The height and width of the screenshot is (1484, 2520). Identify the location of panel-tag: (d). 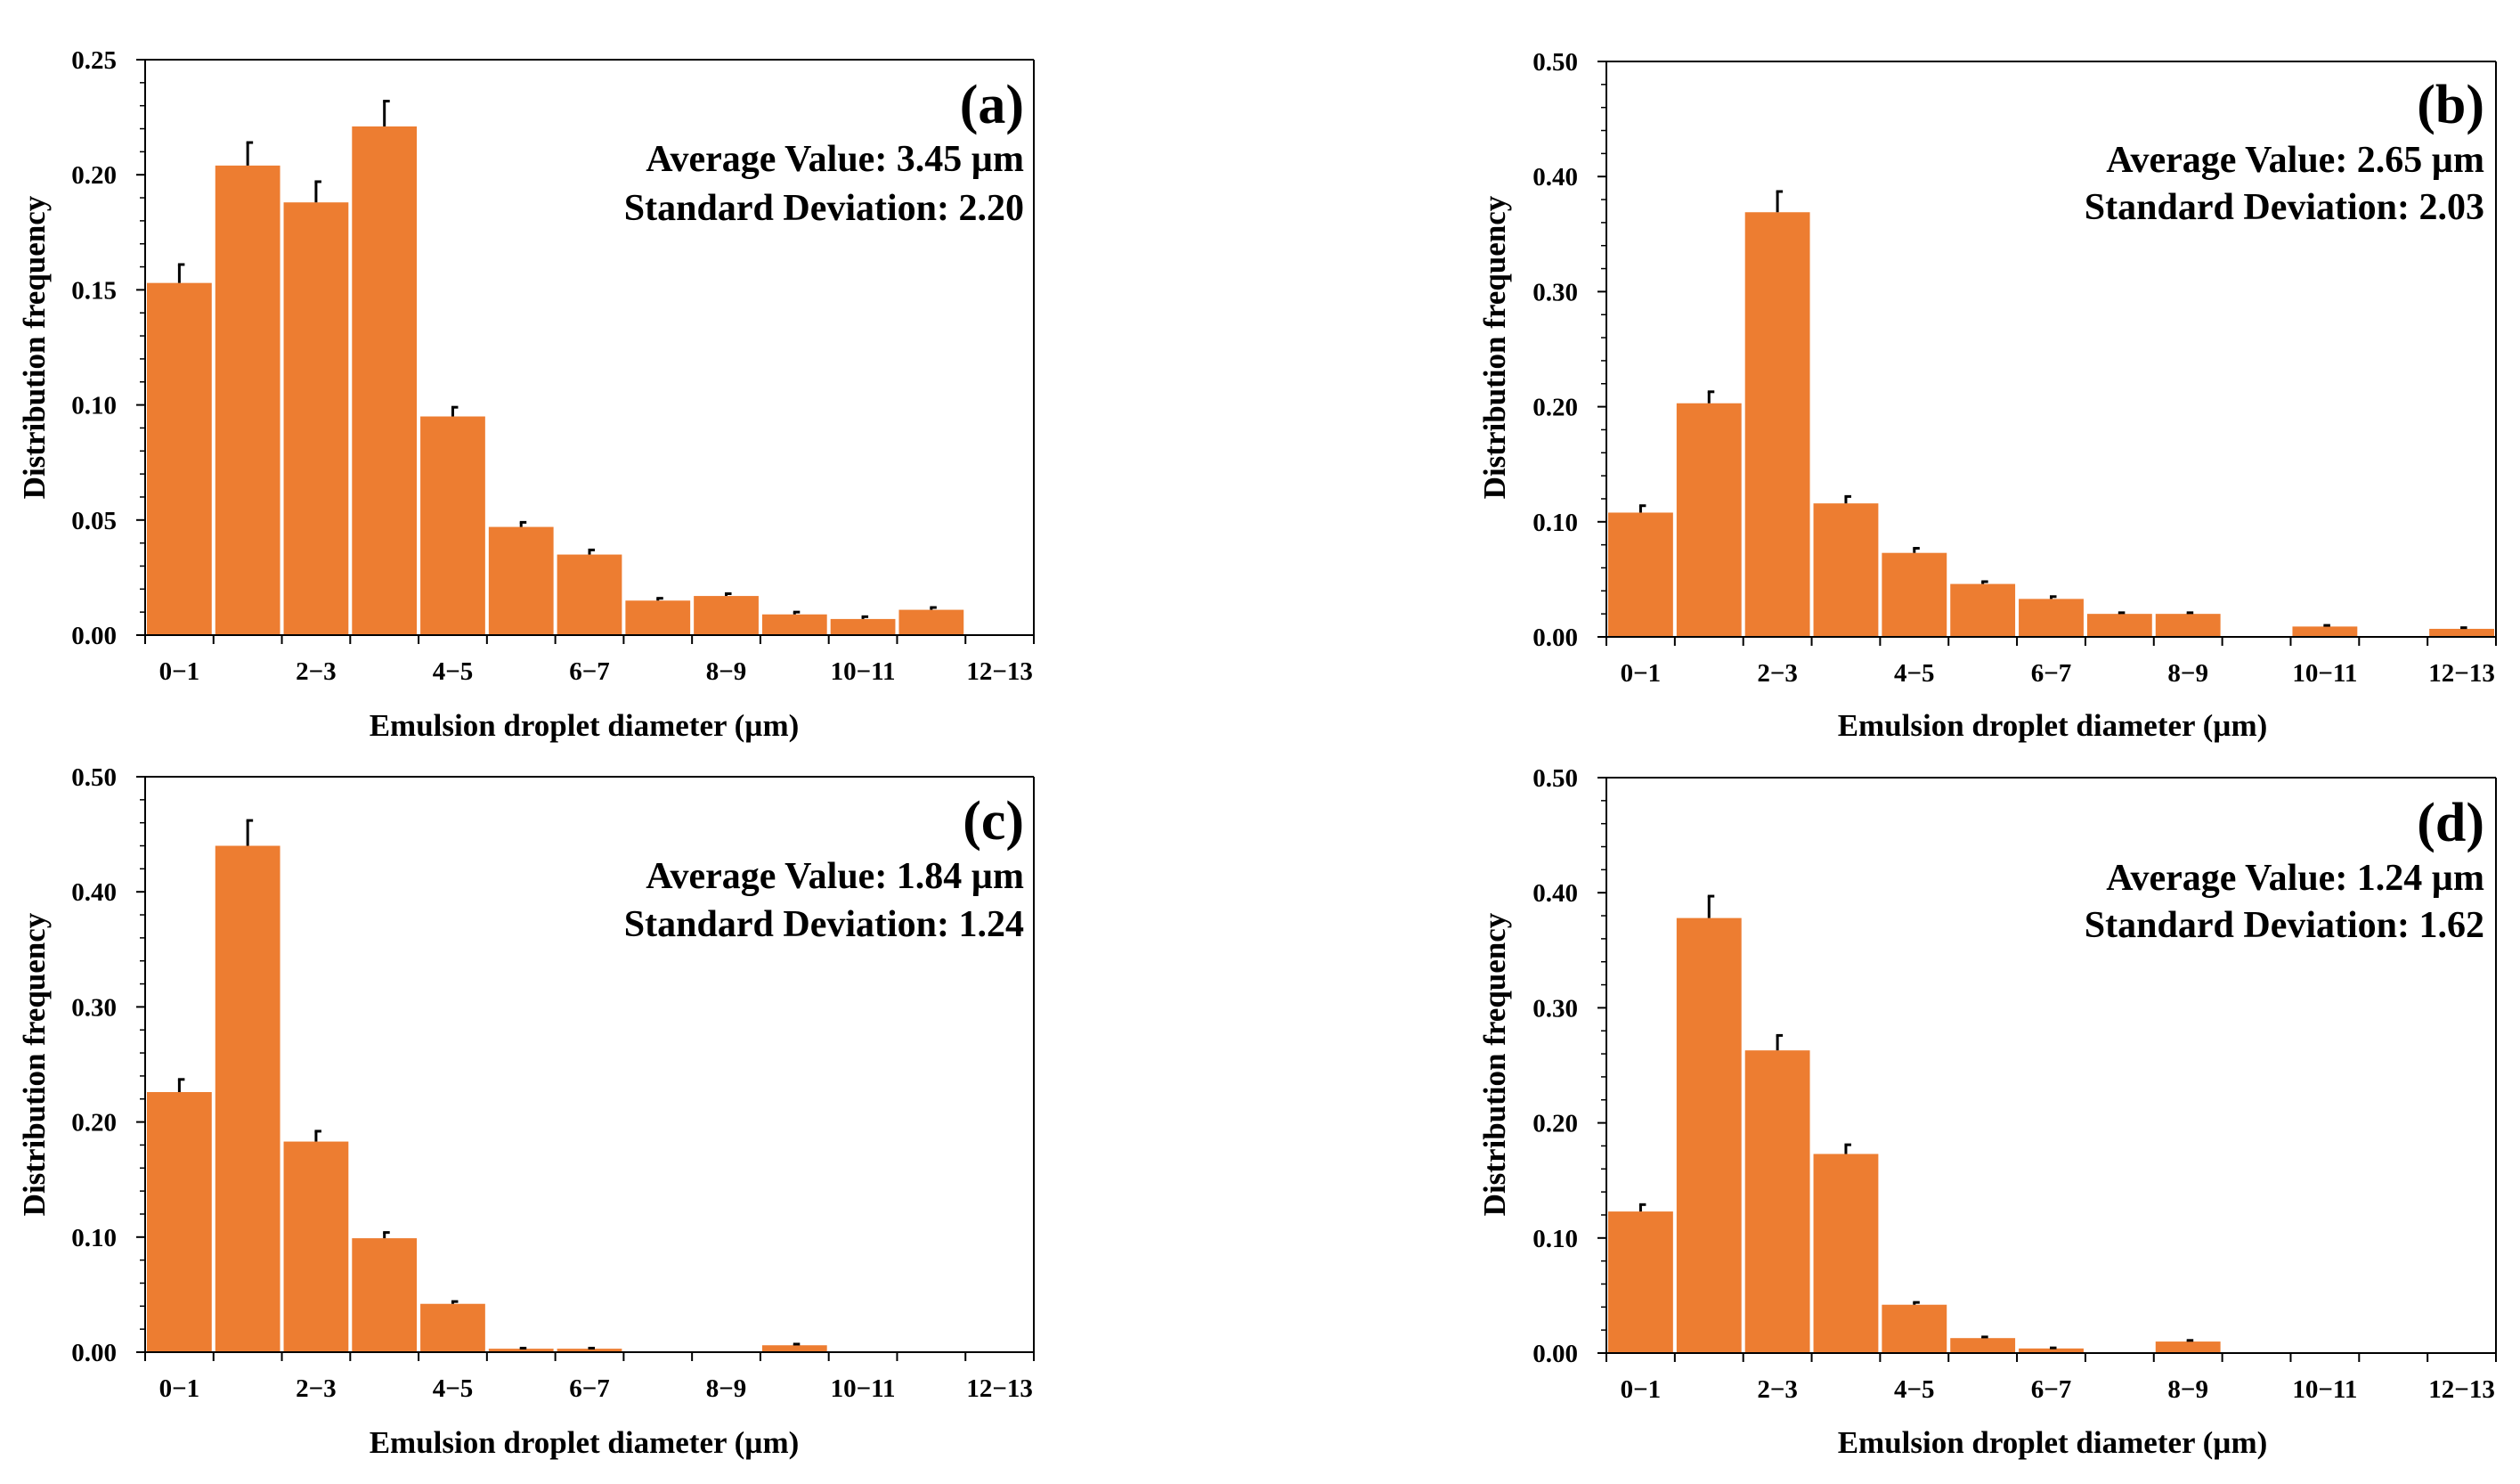
(2450, 823).